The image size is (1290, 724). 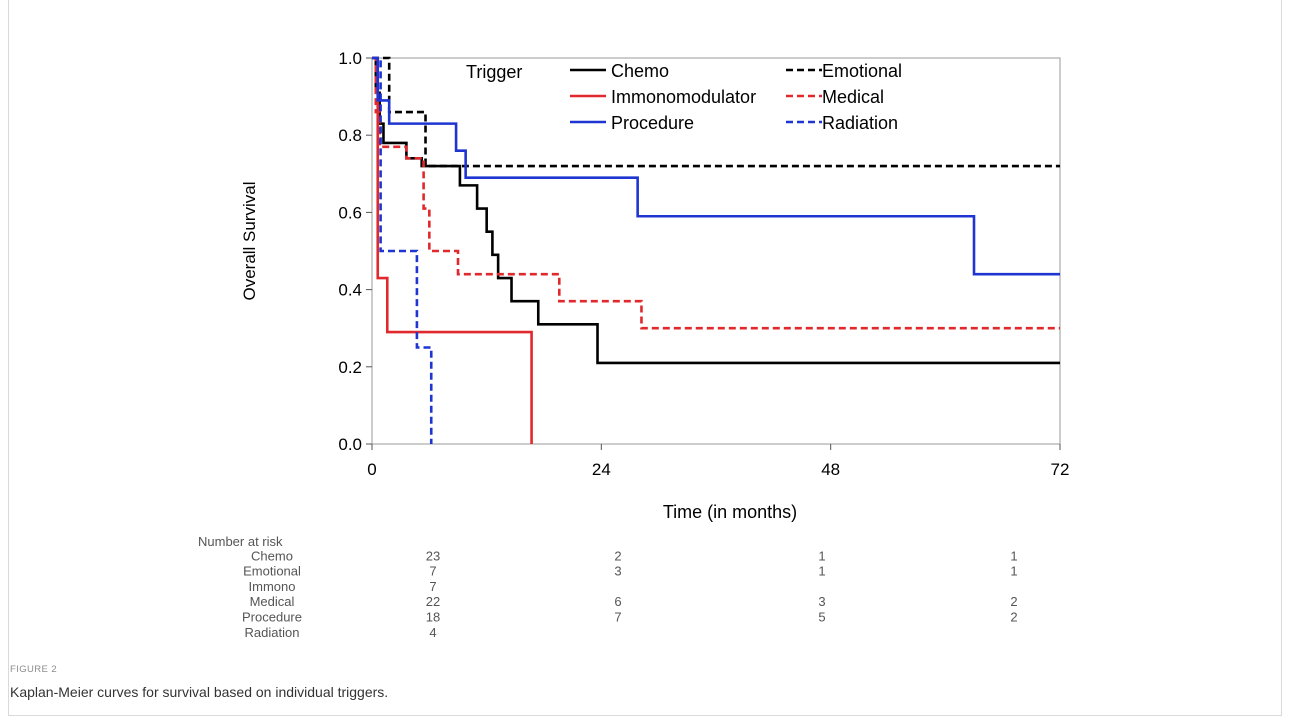 What do you see at coordinates (433, 617) in the screenshot?
I see `risk-value: 18` at bounding box center [433, 617].